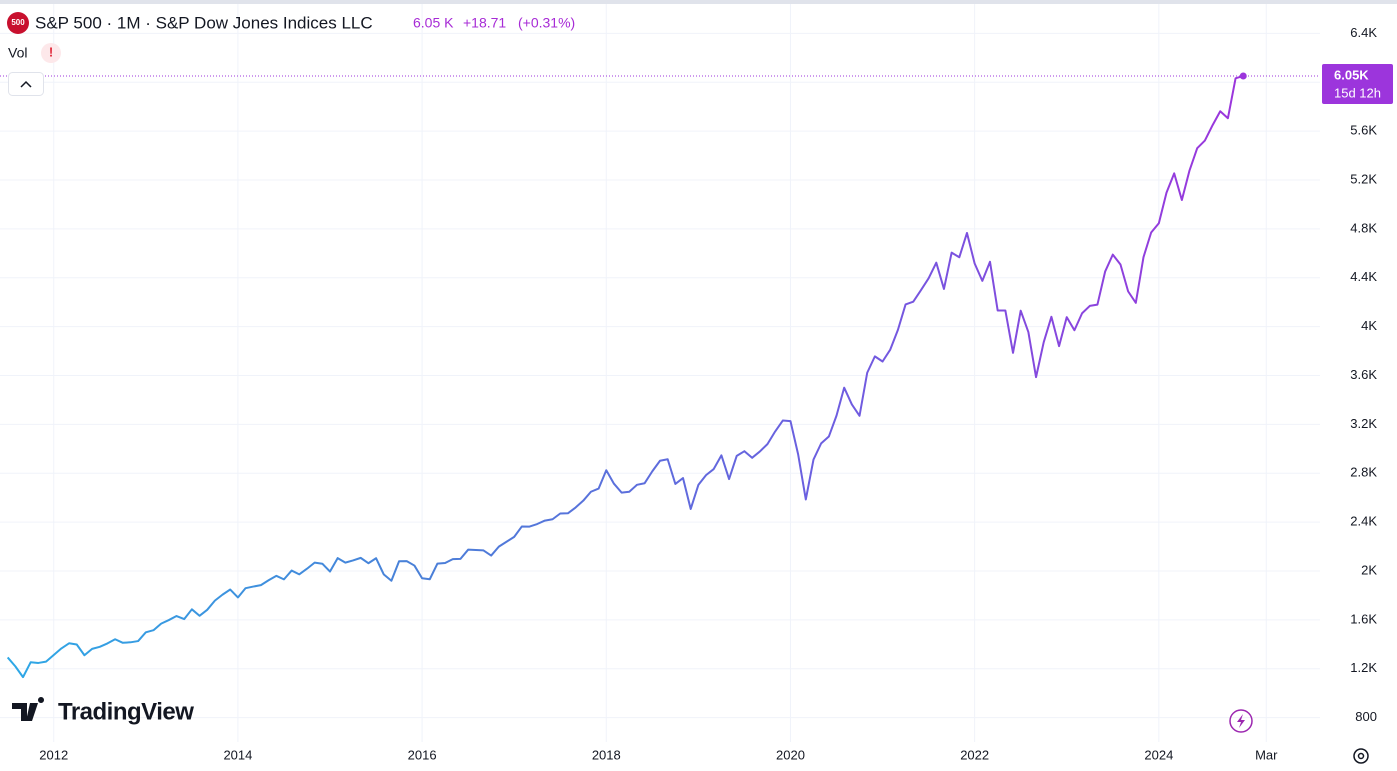 Image resolution: width=1397 pixels, height=771 pixels. I want to click on x-tick-label: 2016, so click(422, 754).